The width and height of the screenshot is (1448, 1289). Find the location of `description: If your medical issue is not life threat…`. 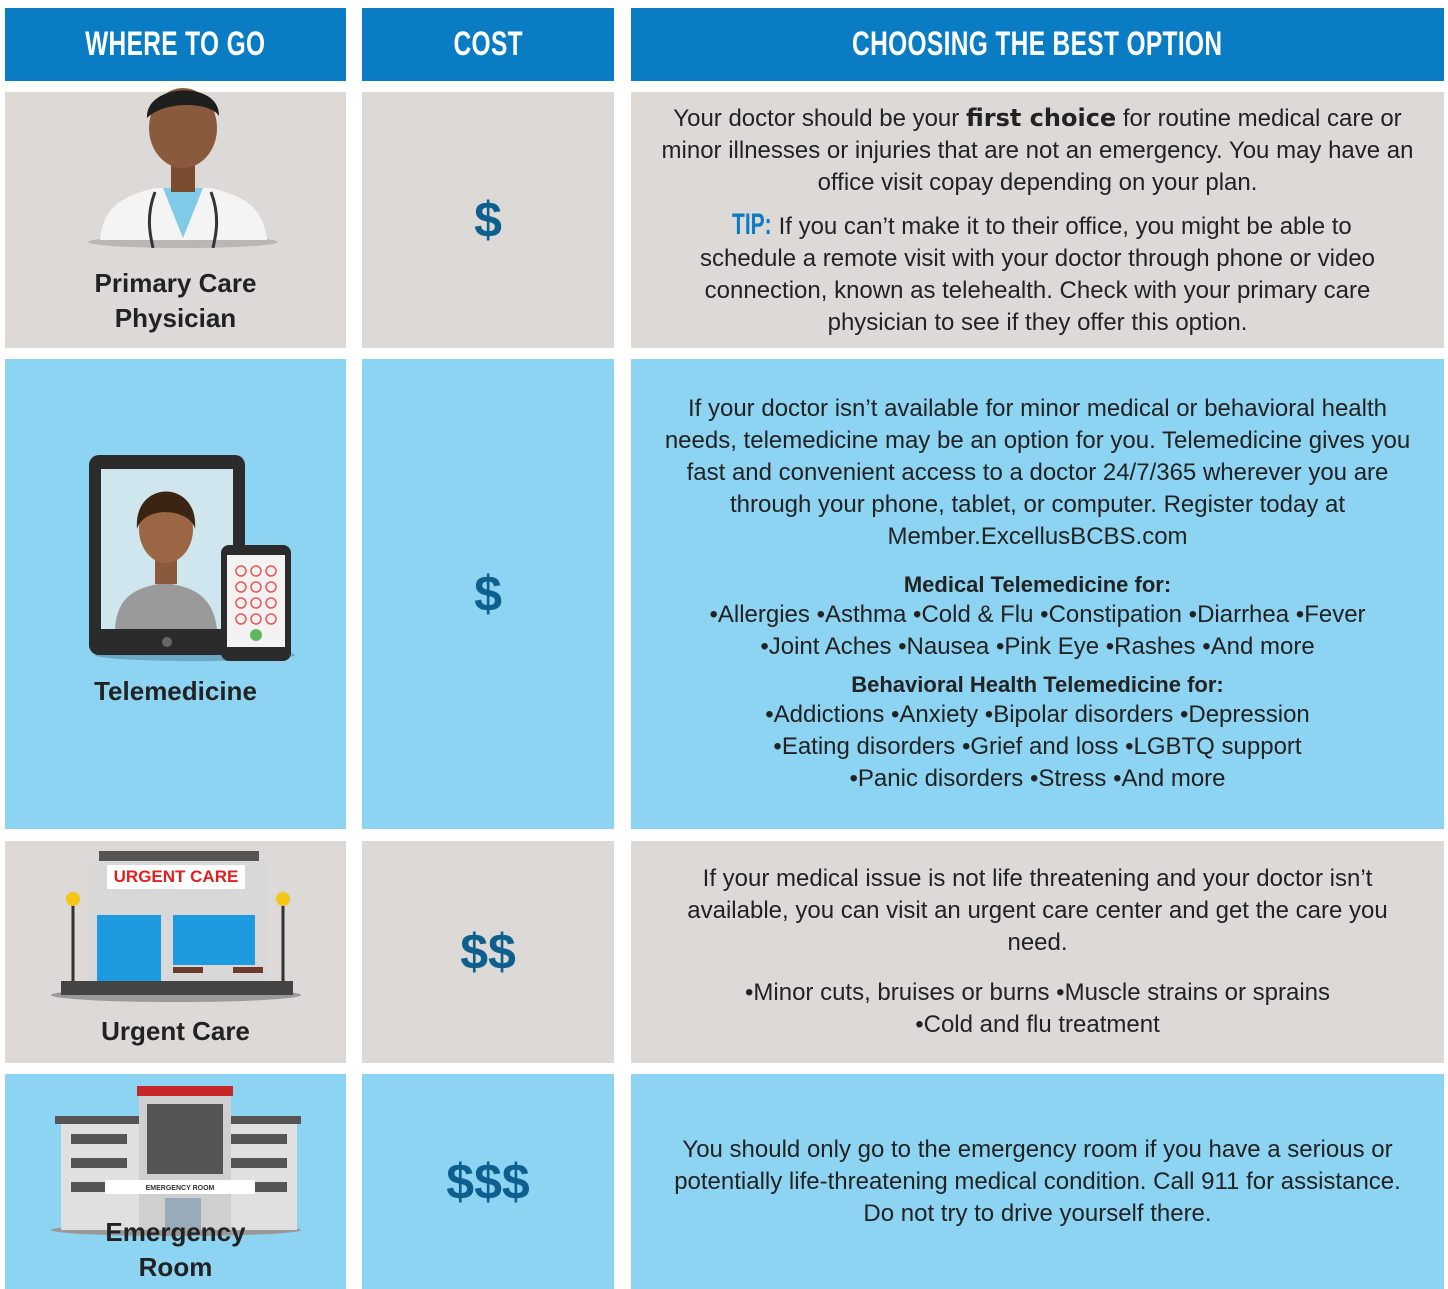

description: If your medical issue is not life threat… is located at coordinates (1037, 911).